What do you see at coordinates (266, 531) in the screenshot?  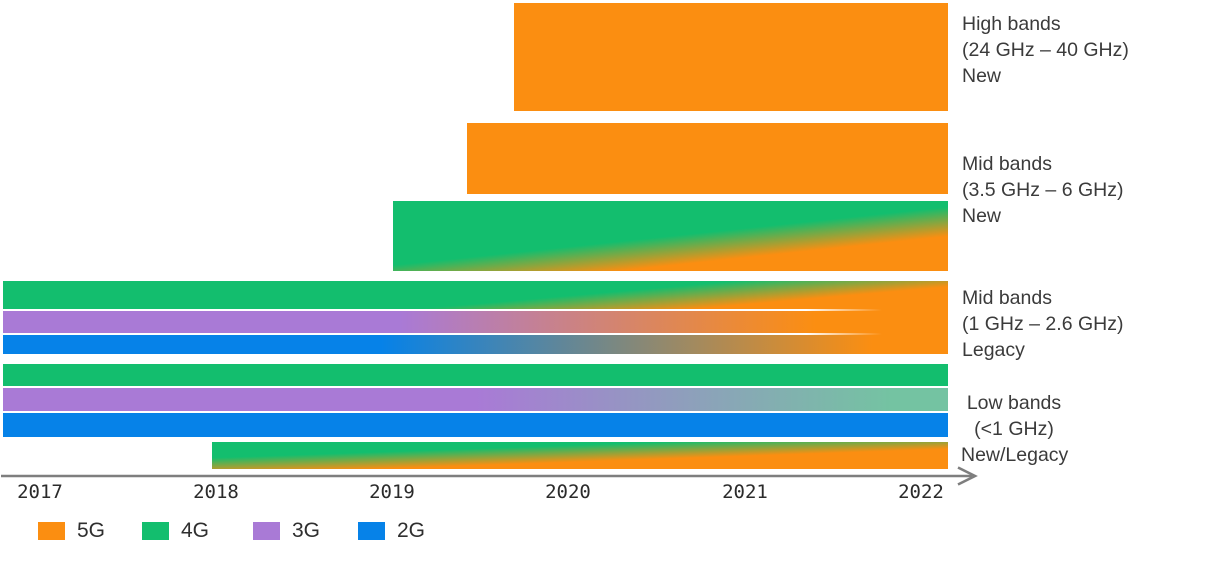 I see `legend-swatch-3g` at bounding box center [266, 531].